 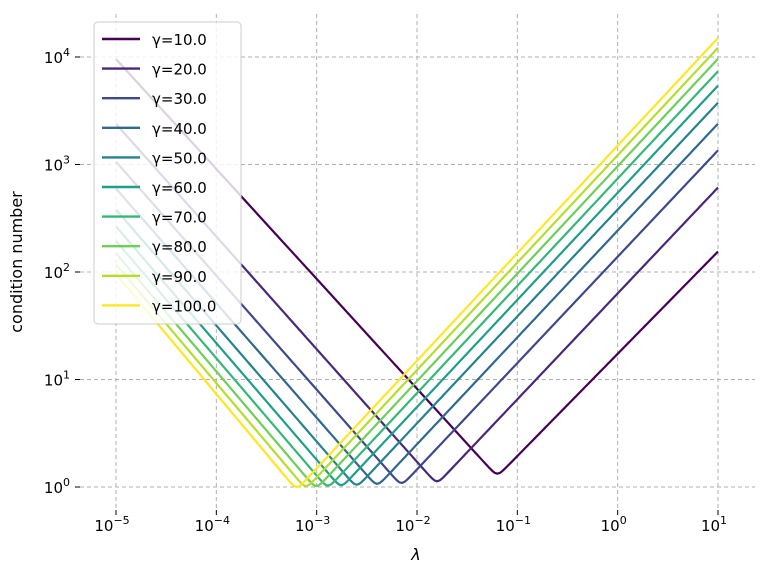 What do you see at coordinates (714, 524) in the screenshot?
I see `x-tick-label: 10¹` at bounding box center [714, 524].